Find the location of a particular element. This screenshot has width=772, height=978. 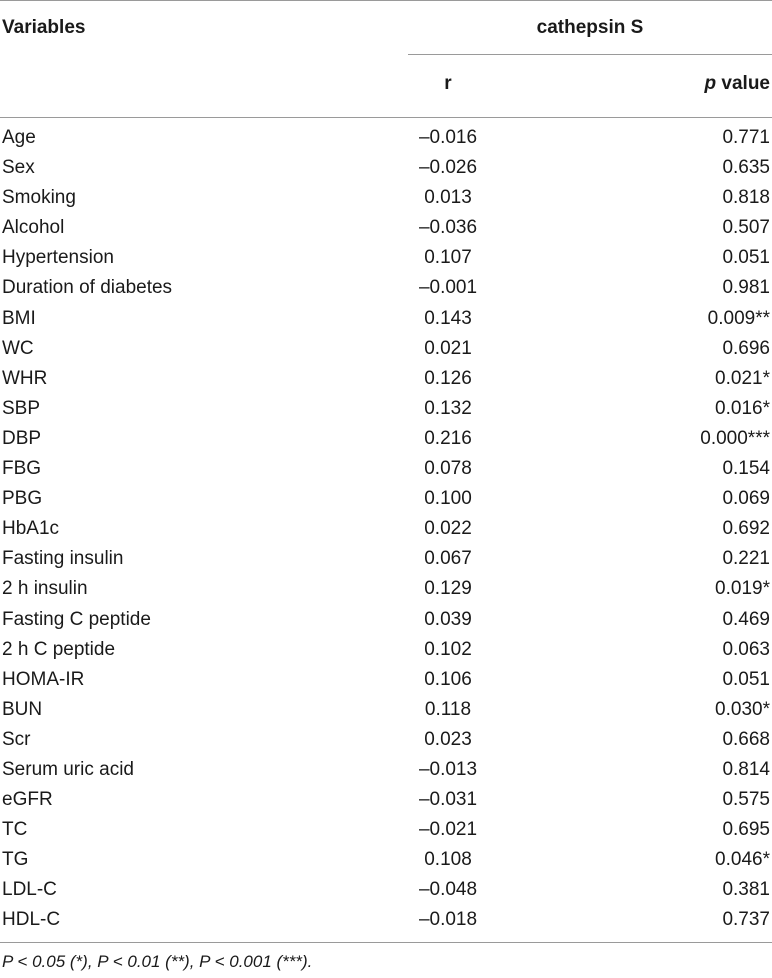

table-row: Serum uric acid –0.013 0.814 is located at coordinates (386, 770).